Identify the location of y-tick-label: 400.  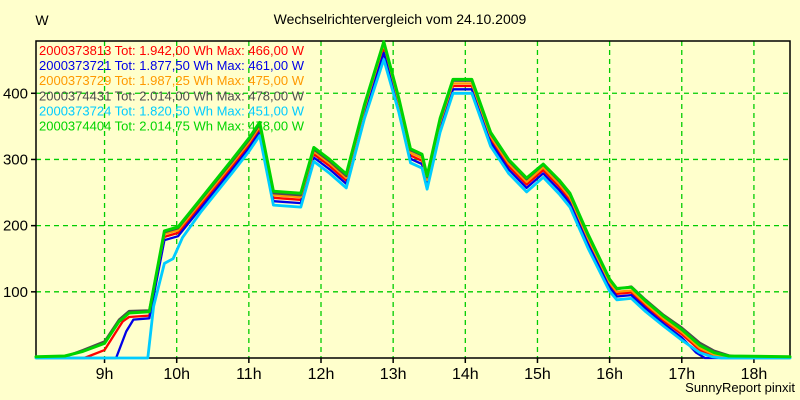
(15, 93).